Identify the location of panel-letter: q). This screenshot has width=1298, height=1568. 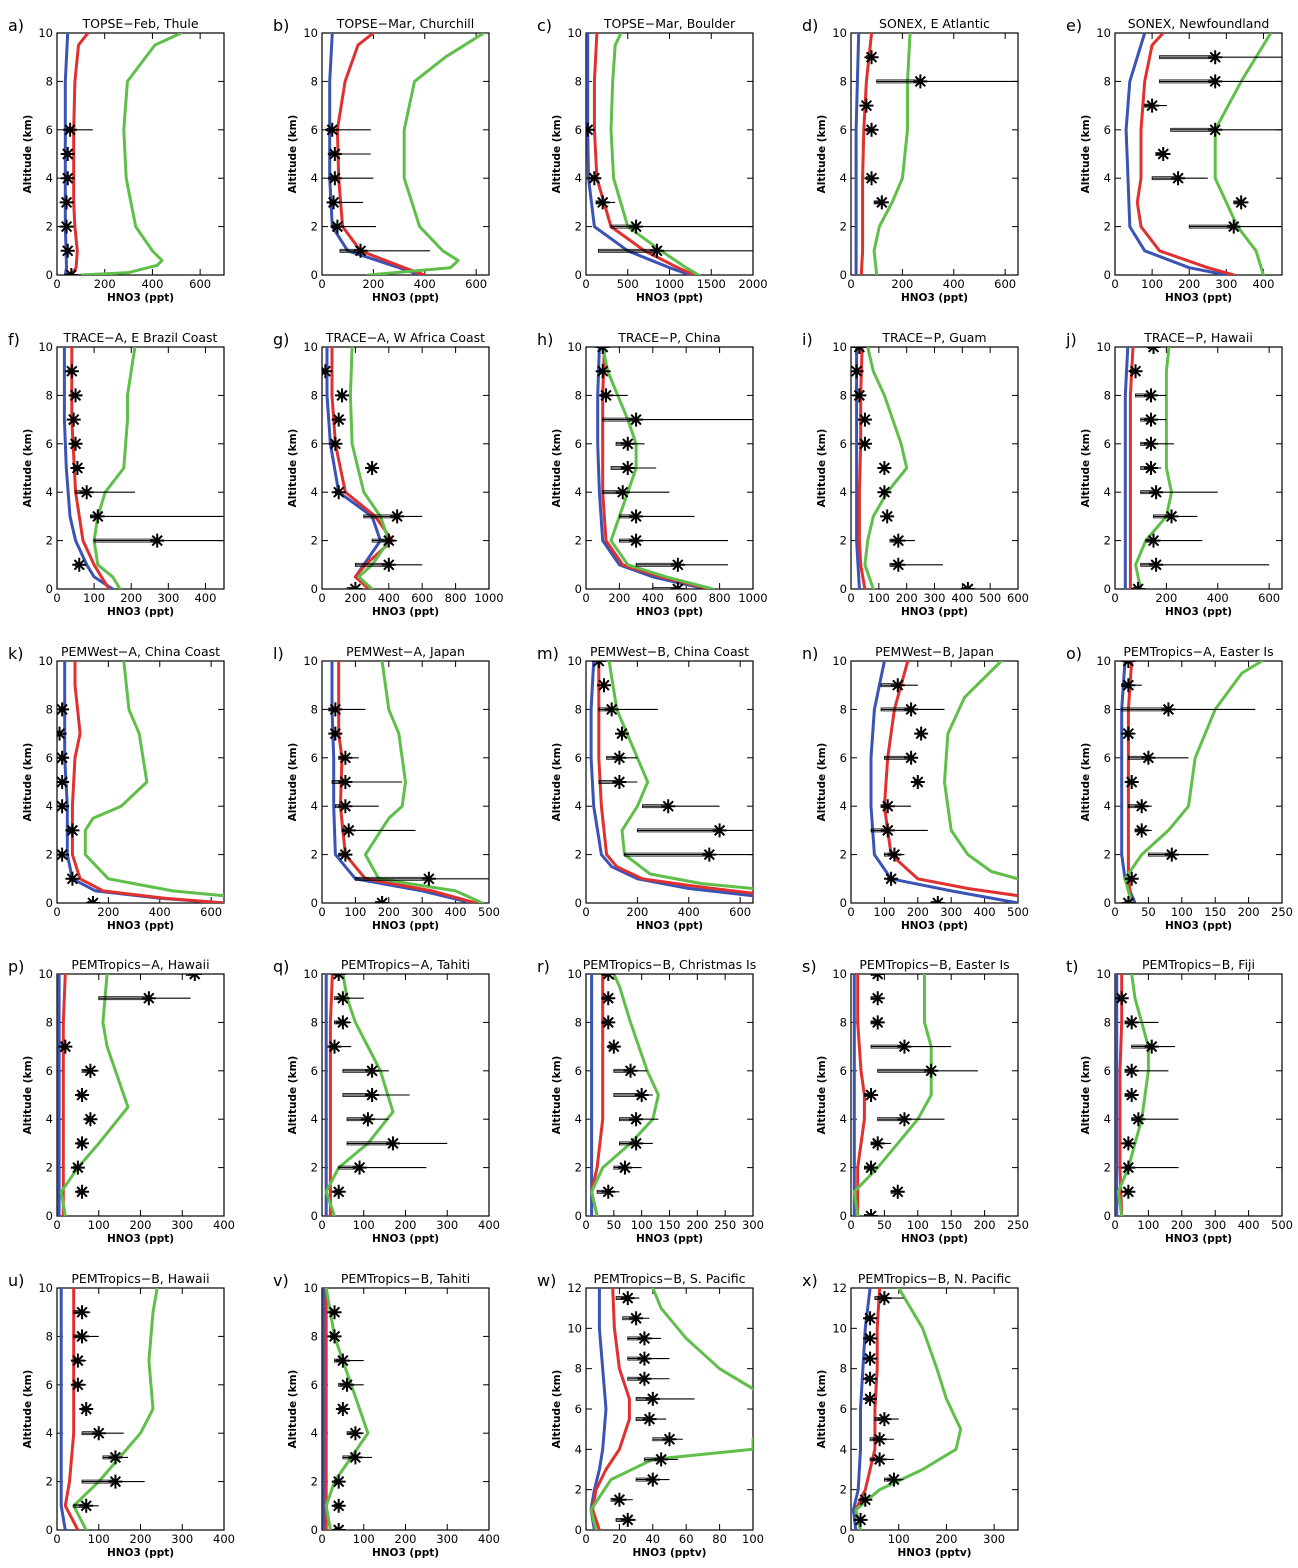
(281, 966).